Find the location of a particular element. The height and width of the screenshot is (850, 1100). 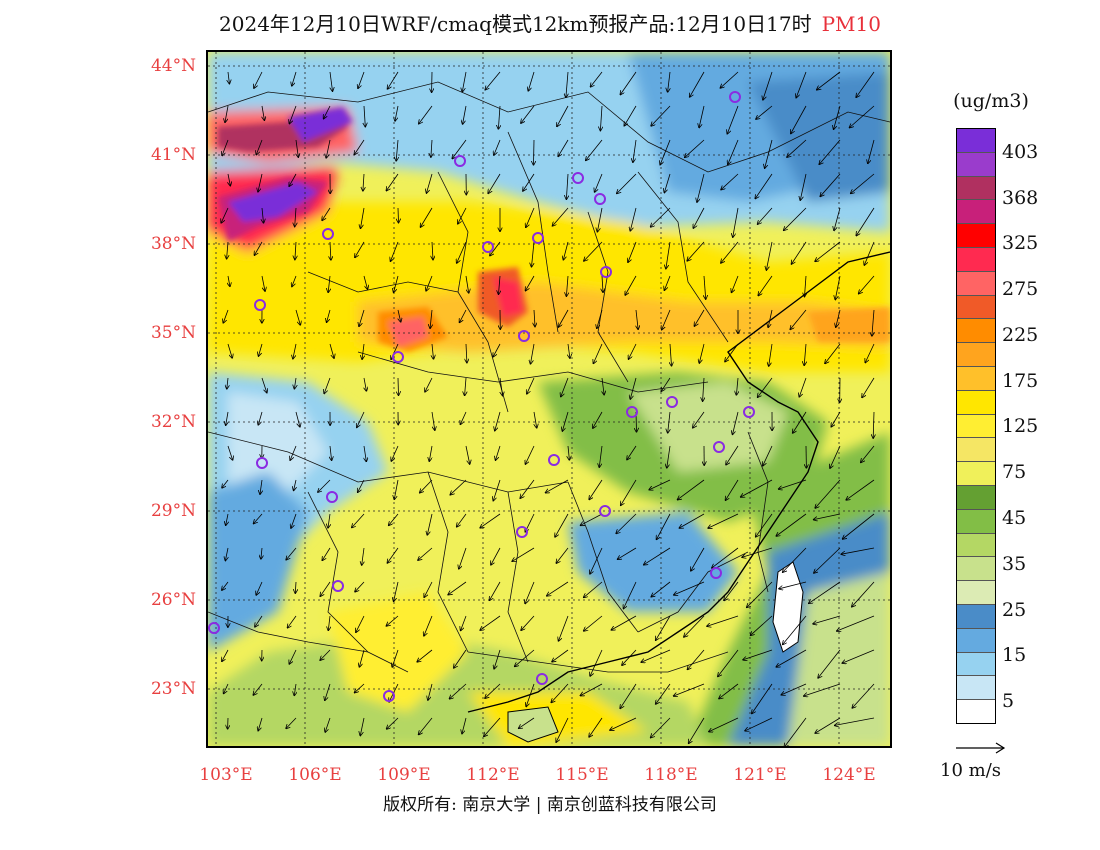

lat-label: 44°N is located at coordinates (173, 66).